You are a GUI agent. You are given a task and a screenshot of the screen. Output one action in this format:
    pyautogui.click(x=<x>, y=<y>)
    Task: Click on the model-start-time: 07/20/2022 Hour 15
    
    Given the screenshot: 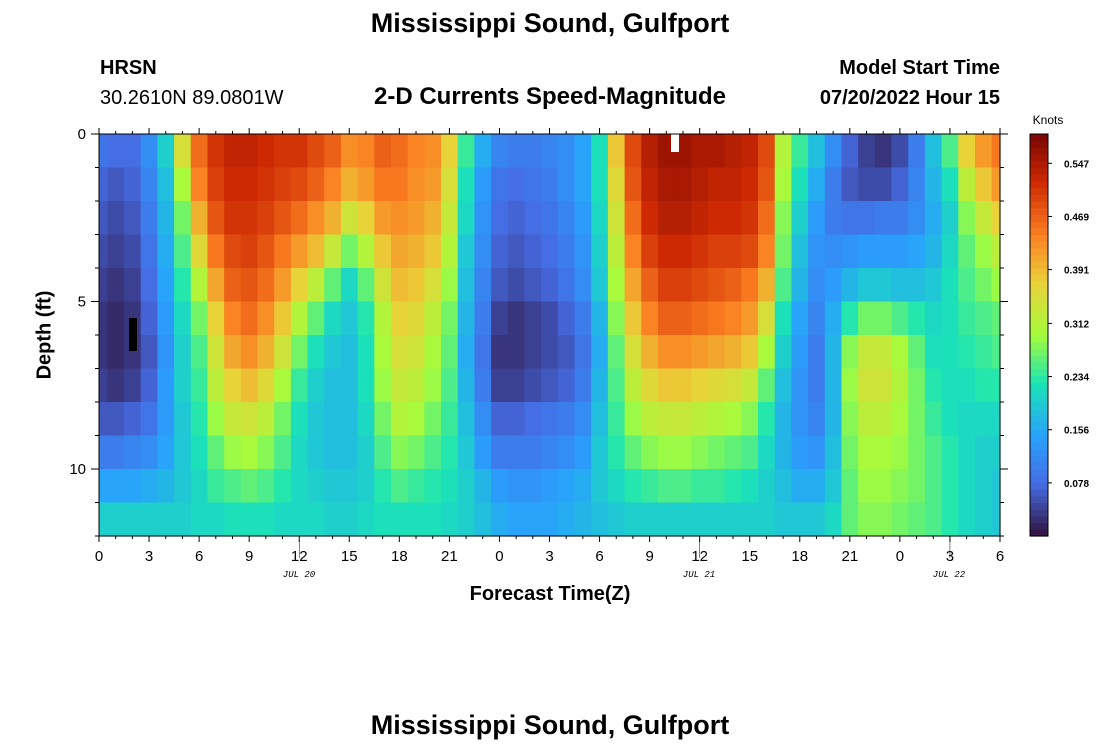 What is the action you would take?
    pyautogui.click(x=909, y=98)
    